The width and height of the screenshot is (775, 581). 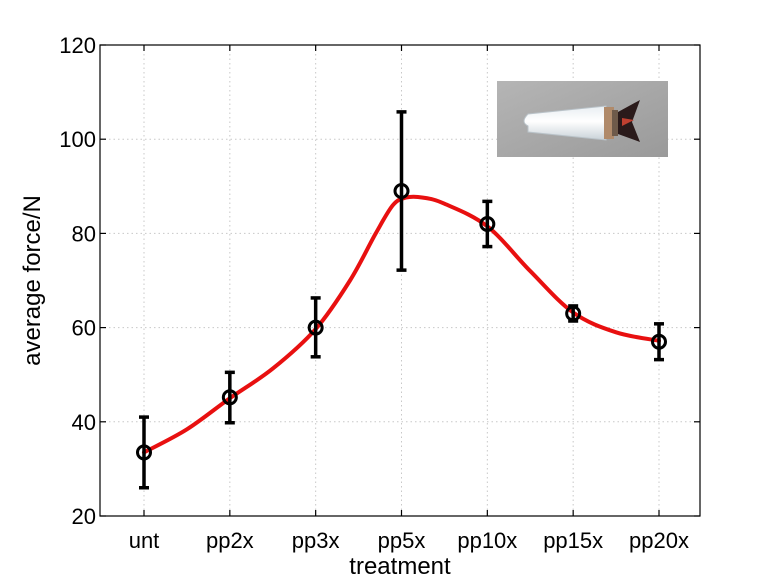 What do you see at coordinates (84, 328) in the screenshot?
I see `y-tick-label: 60` at bounding box center [84, 328].